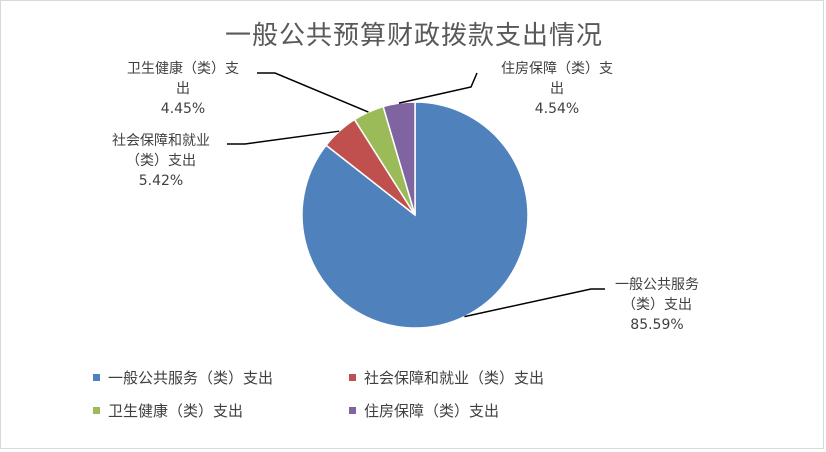 Image resolution: width=826 pixels, height=452 pixels. What do you see at coordinates (557, 69) in the screenshot?
I see `data-label-line: 住房保障（类）支` at bounding box center [557, 69].